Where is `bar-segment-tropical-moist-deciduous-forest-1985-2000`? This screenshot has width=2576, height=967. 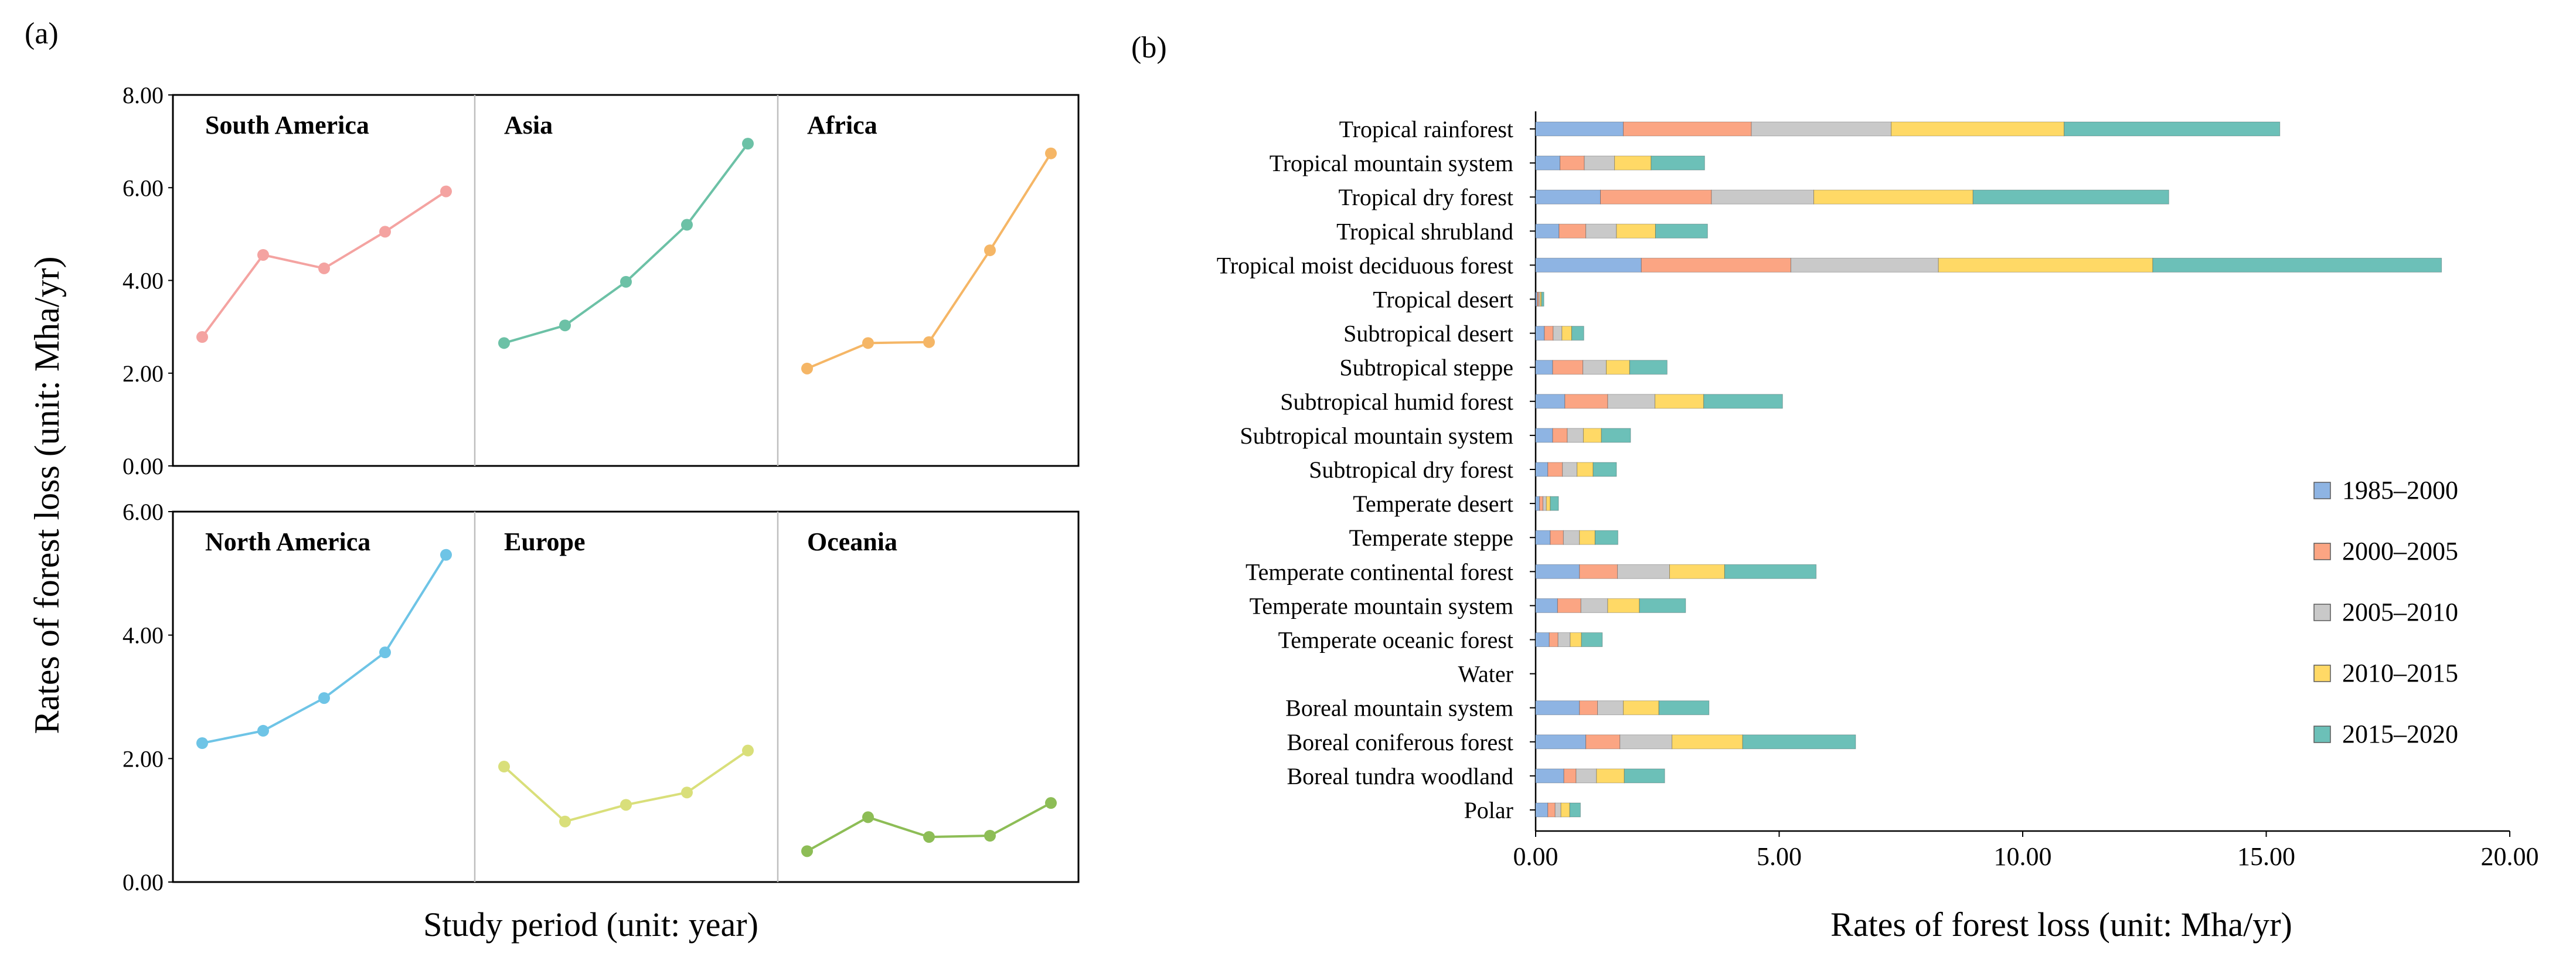
bar-segment-tropical-moist-deciduous-forest-1985-2000 is located at coordinates (1588, 265).